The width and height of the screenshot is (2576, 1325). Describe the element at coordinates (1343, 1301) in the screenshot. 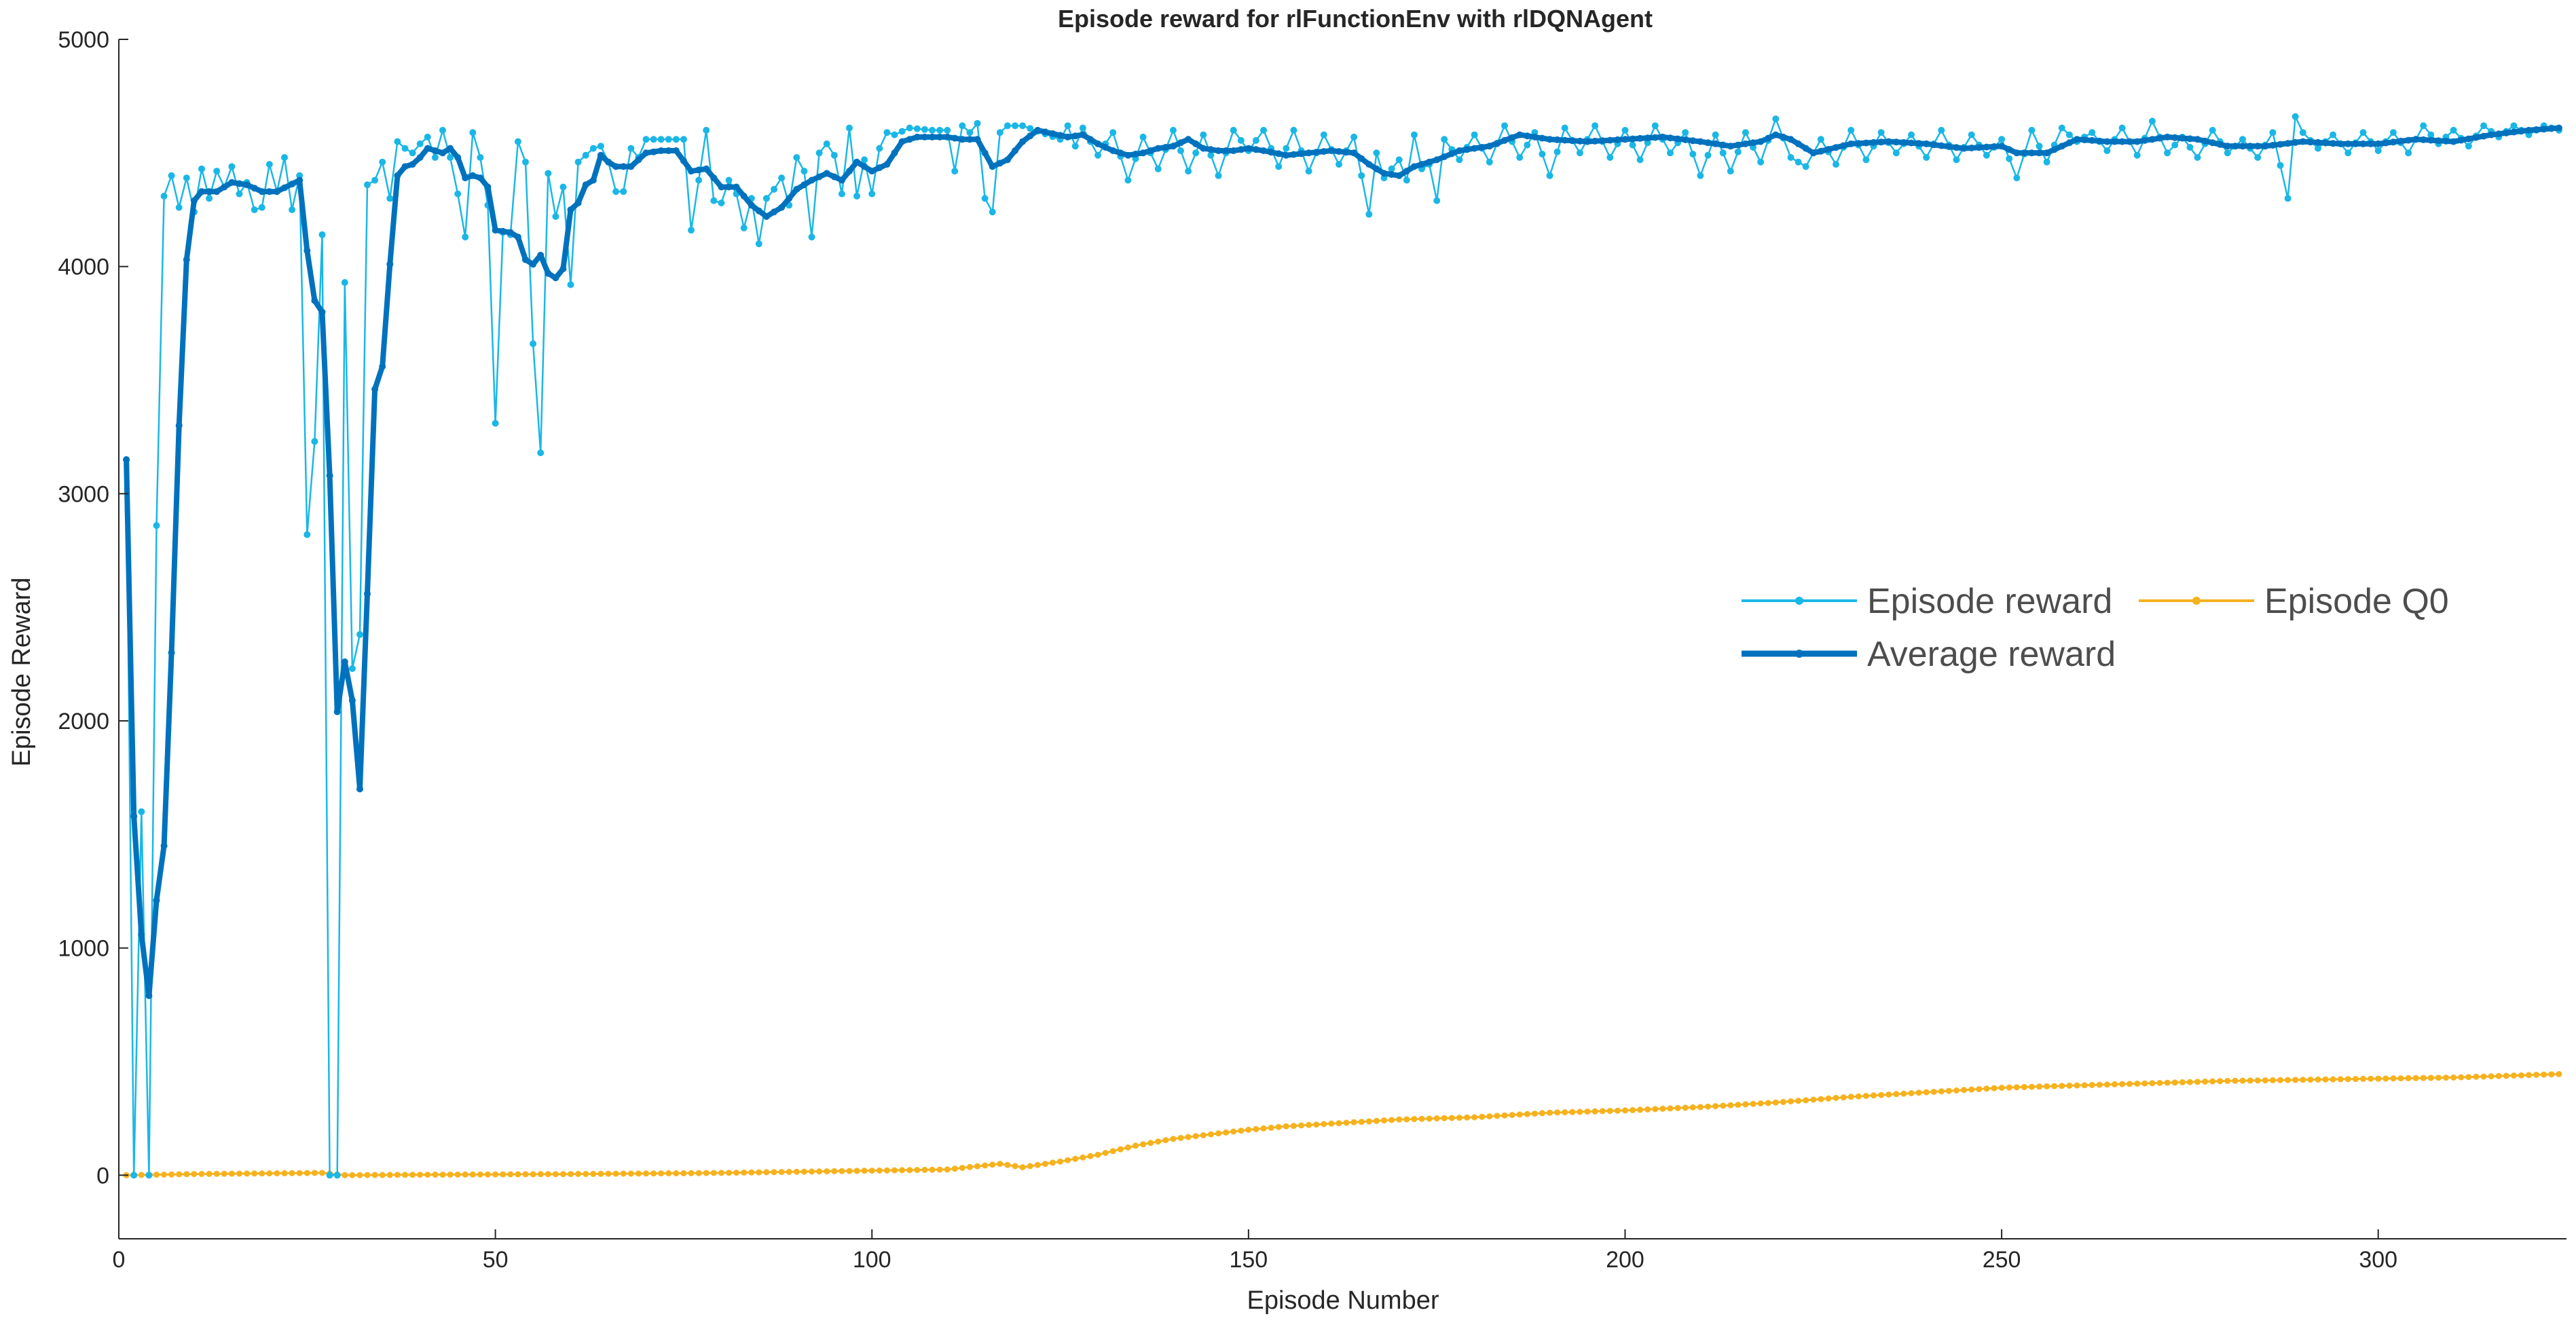

I see `x-axis-label: Episode Number` at that location.